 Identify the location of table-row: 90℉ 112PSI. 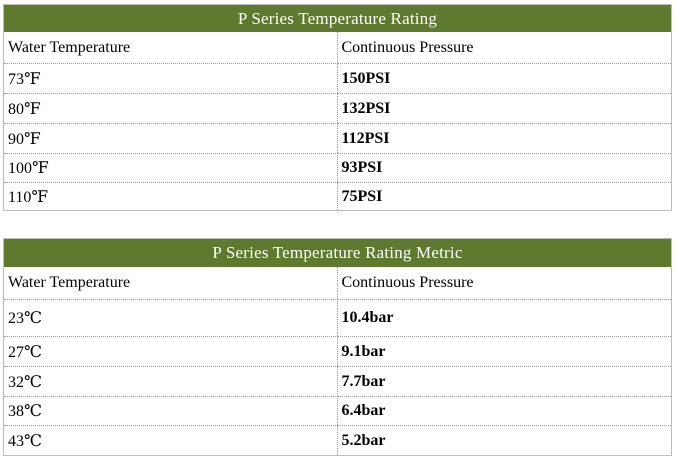
(337, 138).